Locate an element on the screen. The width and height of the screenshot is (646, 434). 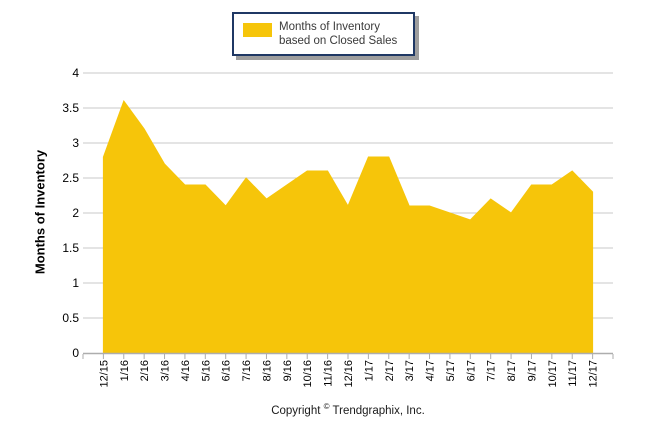
legend-swatch-icon is located at coordinates (257, 30).